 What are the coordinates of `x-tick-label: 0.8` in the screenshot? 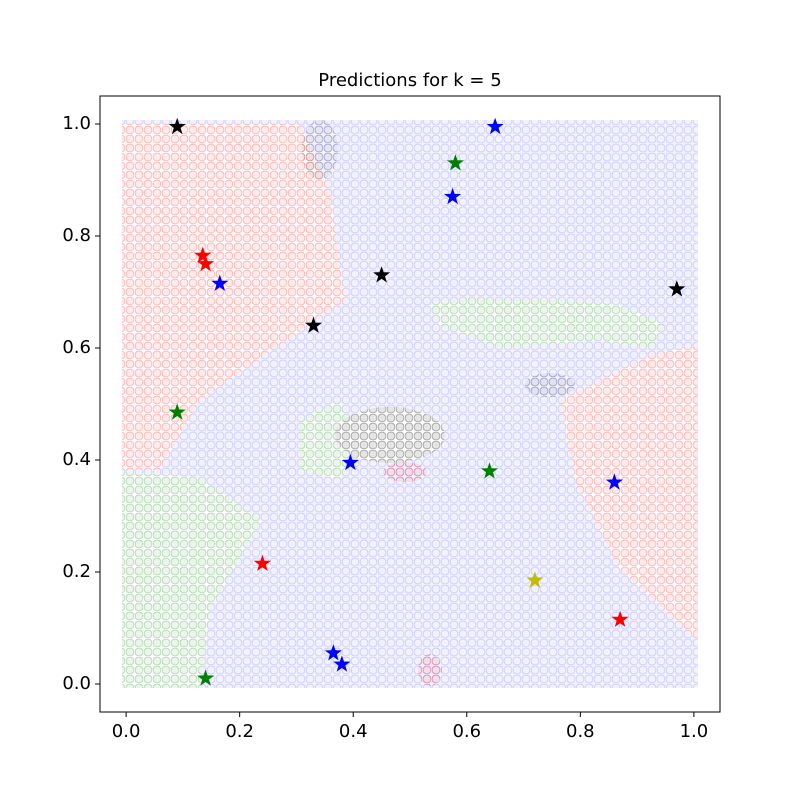 It's located at (580, 731).